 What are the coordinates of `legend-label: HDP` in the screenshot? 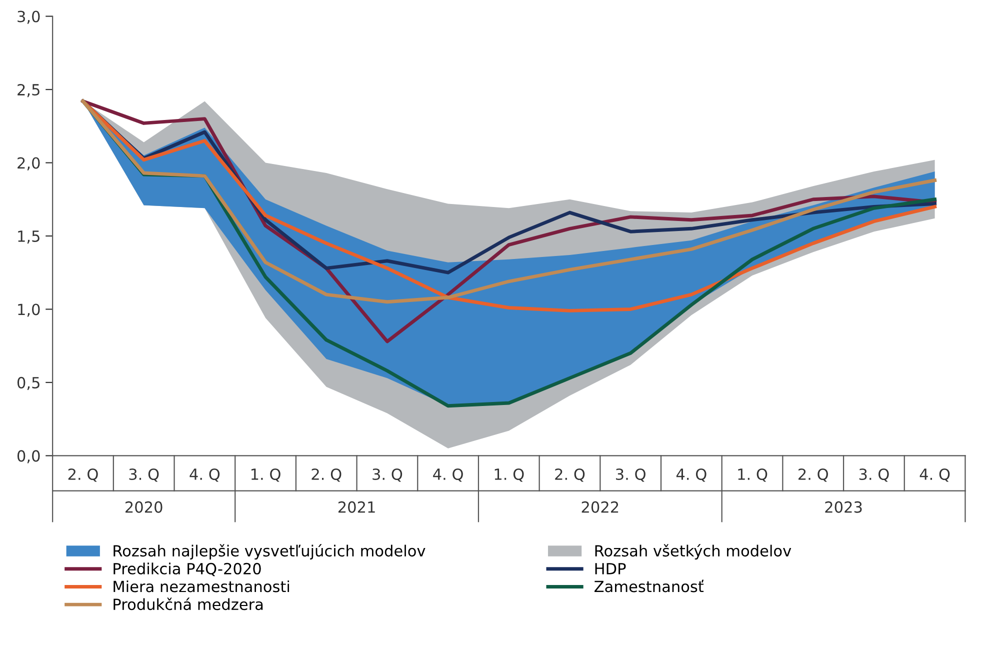 It's located at (610, 568).